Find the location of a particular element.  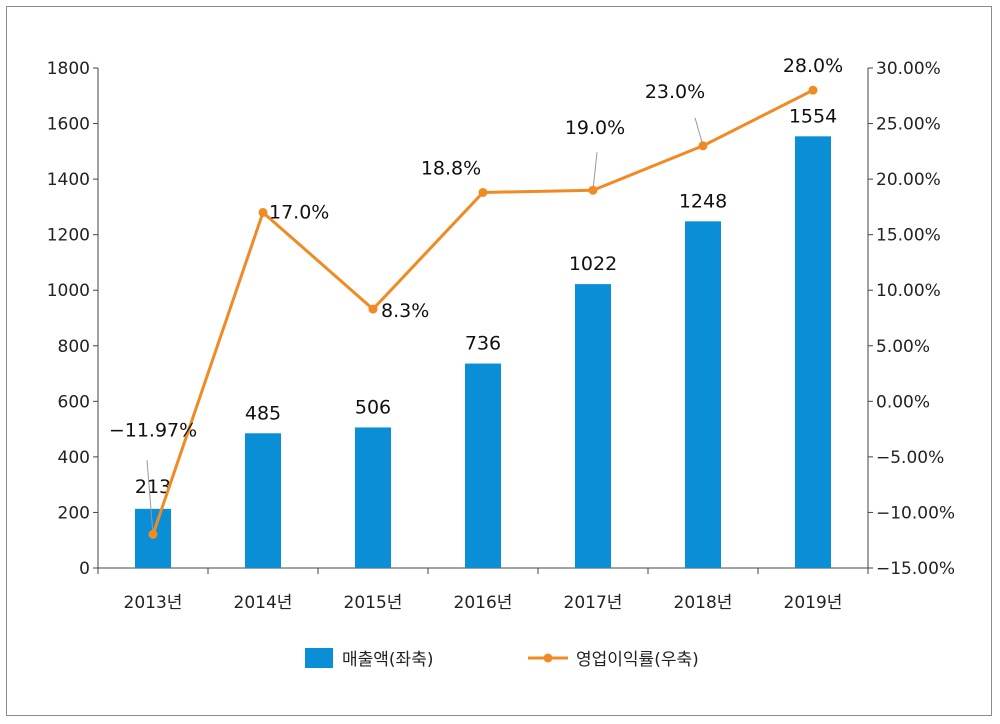

right-tick-label: 0.00% is located at coordinates (903, 402).